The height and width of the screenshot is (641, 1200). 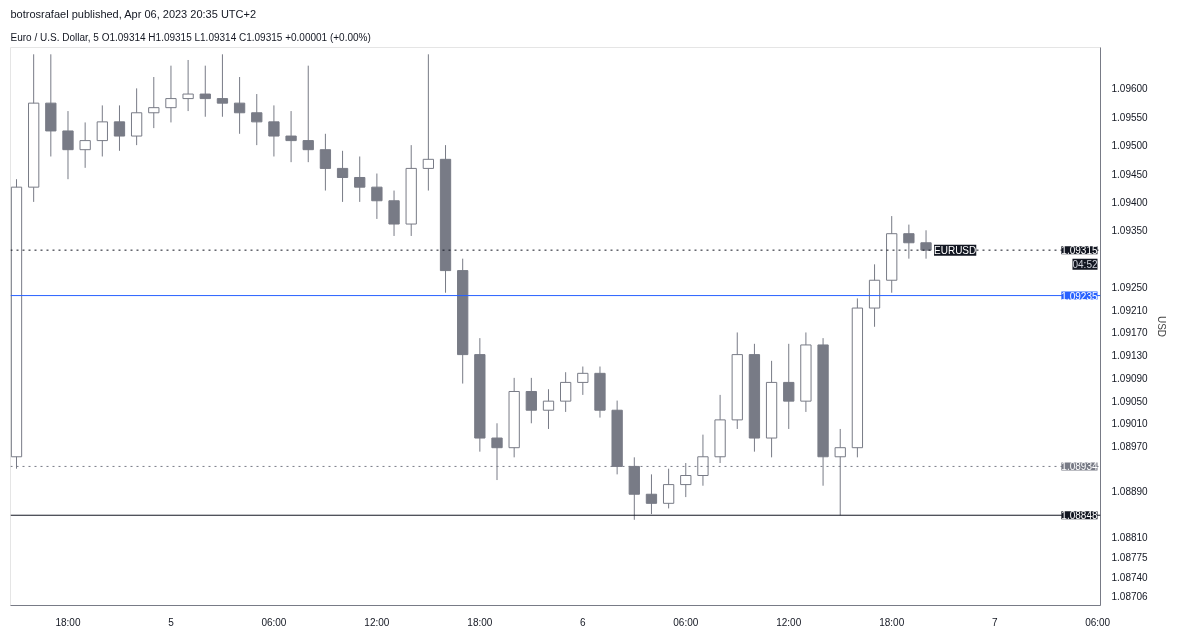 I want to click on chart-subtitle: Euro / U.S. Dollar, 5 O1.09314 H1.09315 L1.09314 C1.09315 +0.00001 (+0.00%), so click(x=190, y=37).